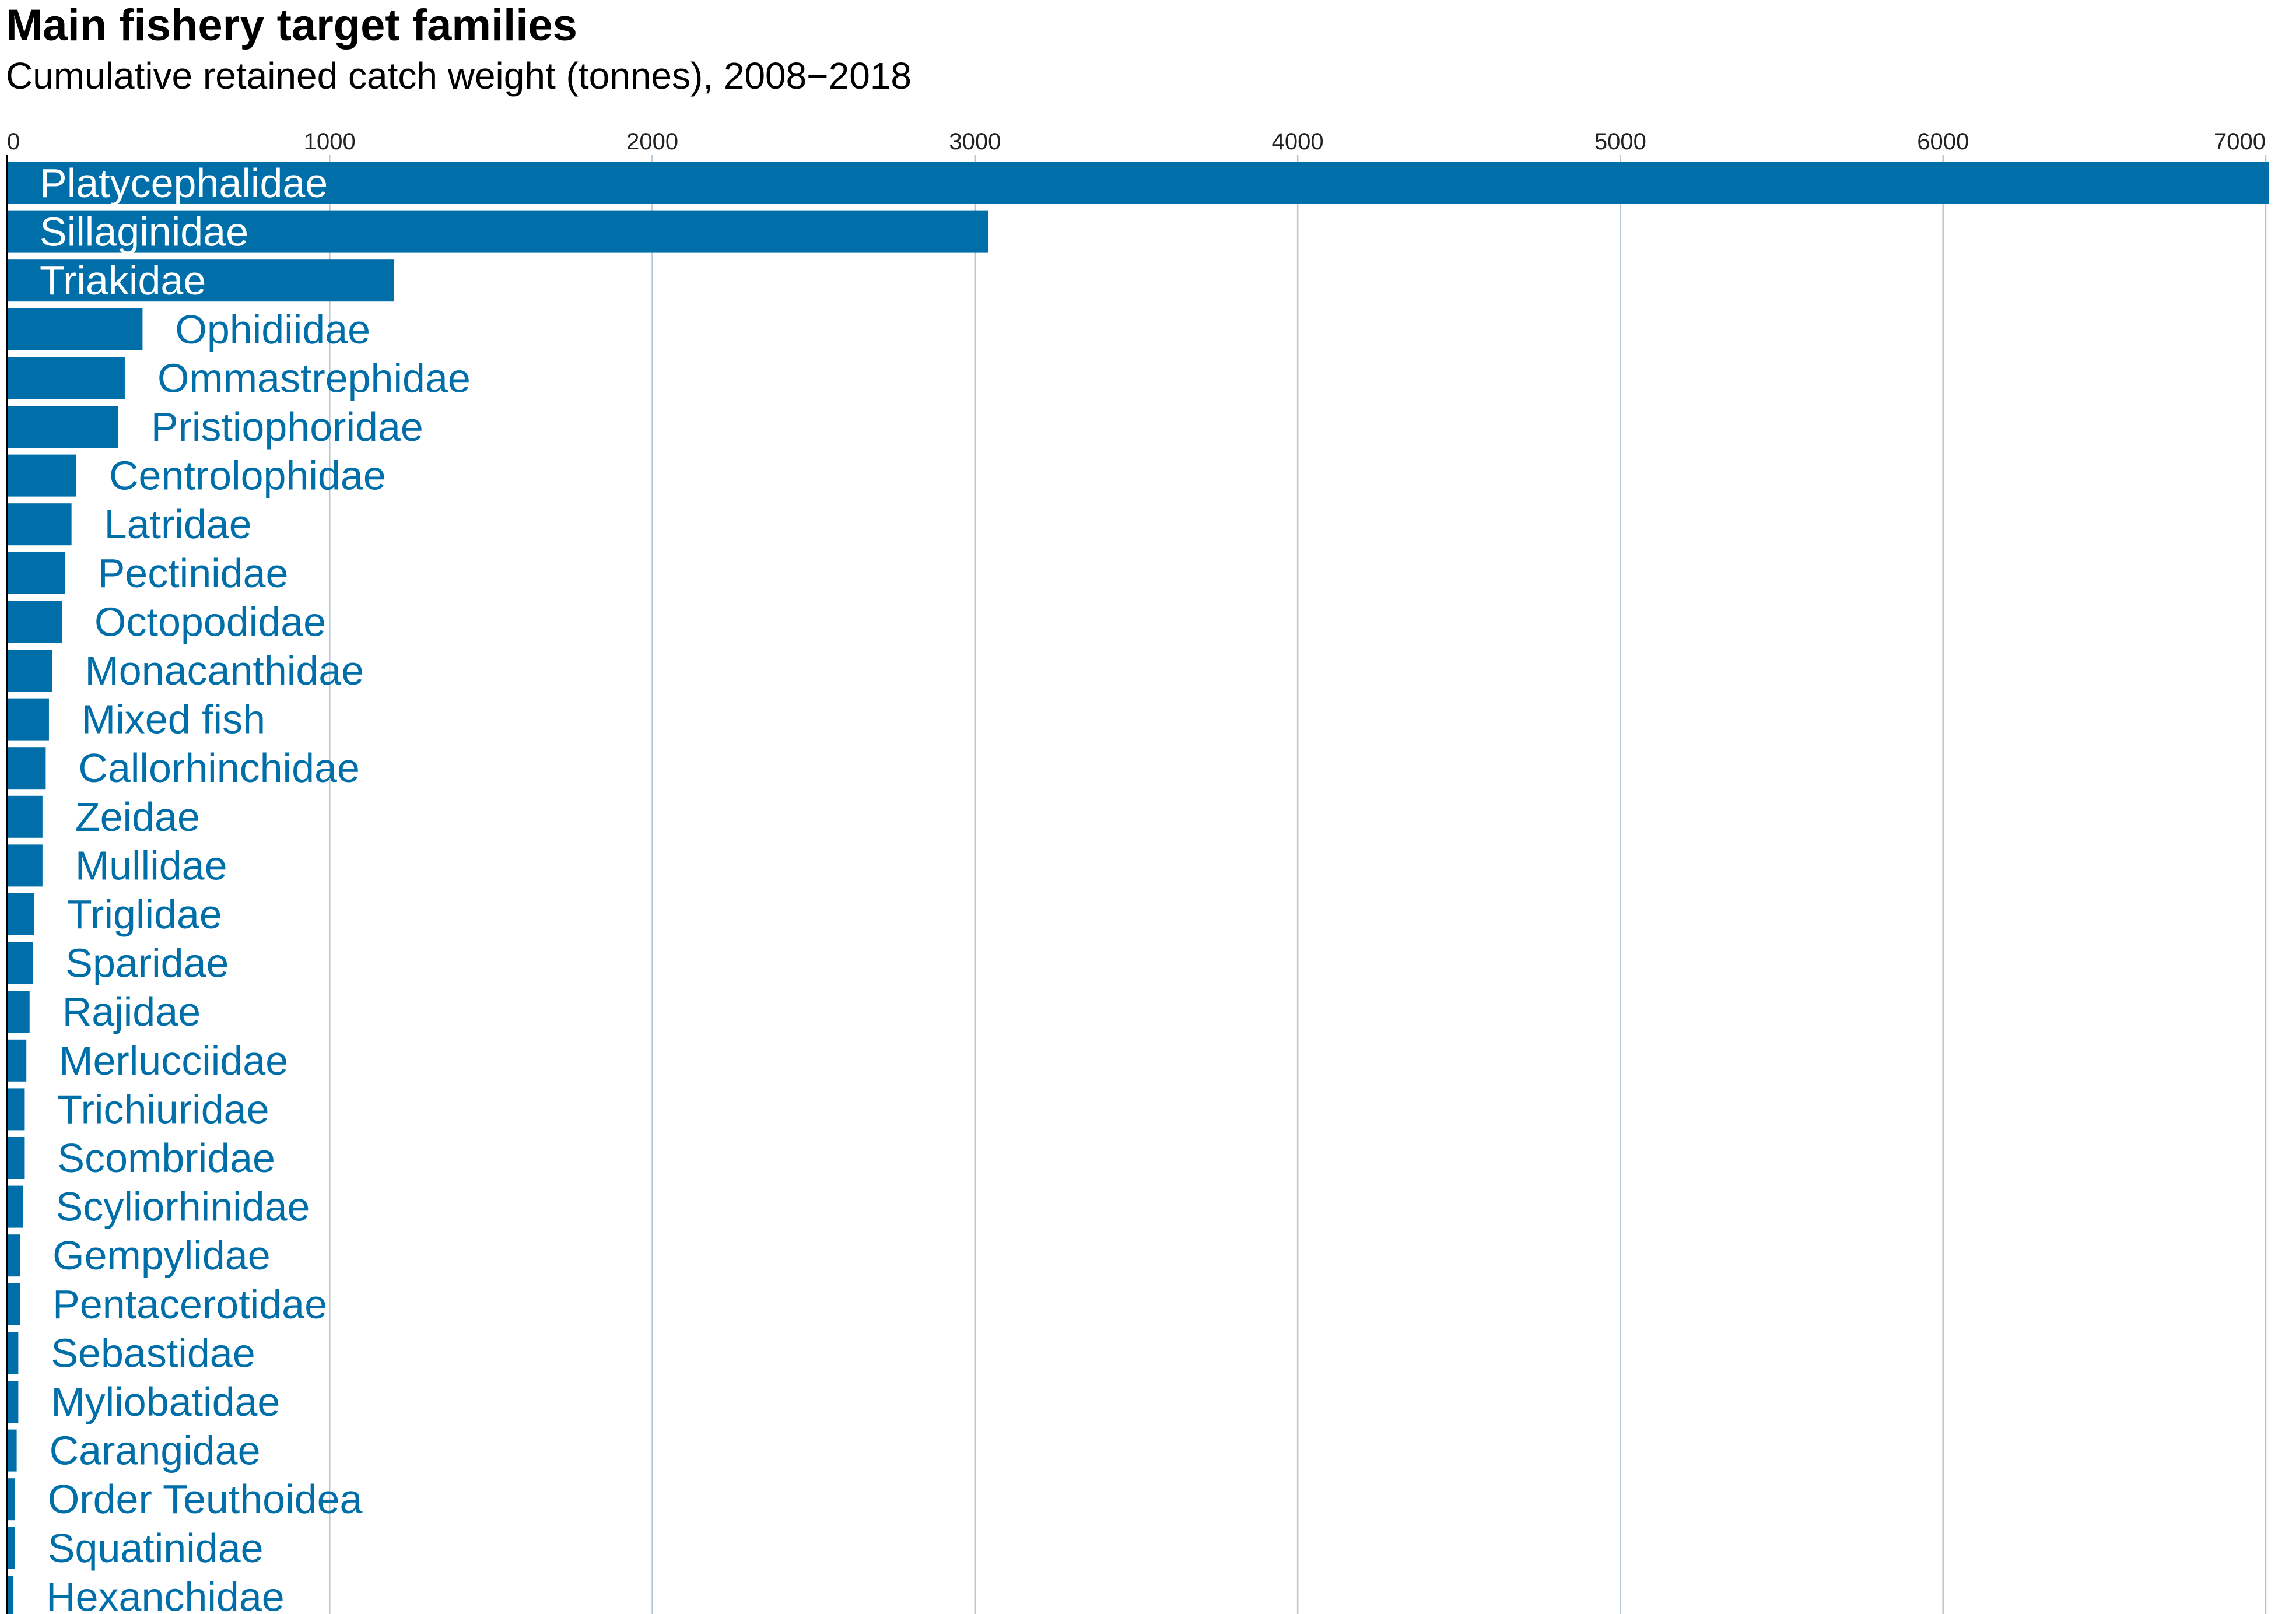 The width and height of the screenshot is (2296, 1614). Describe the element at coordinates (1136, 142) in the screenshot. I see `x-axis-ticks: 0 1000 2000 3000 4000 5000 6000 7000` at that location.